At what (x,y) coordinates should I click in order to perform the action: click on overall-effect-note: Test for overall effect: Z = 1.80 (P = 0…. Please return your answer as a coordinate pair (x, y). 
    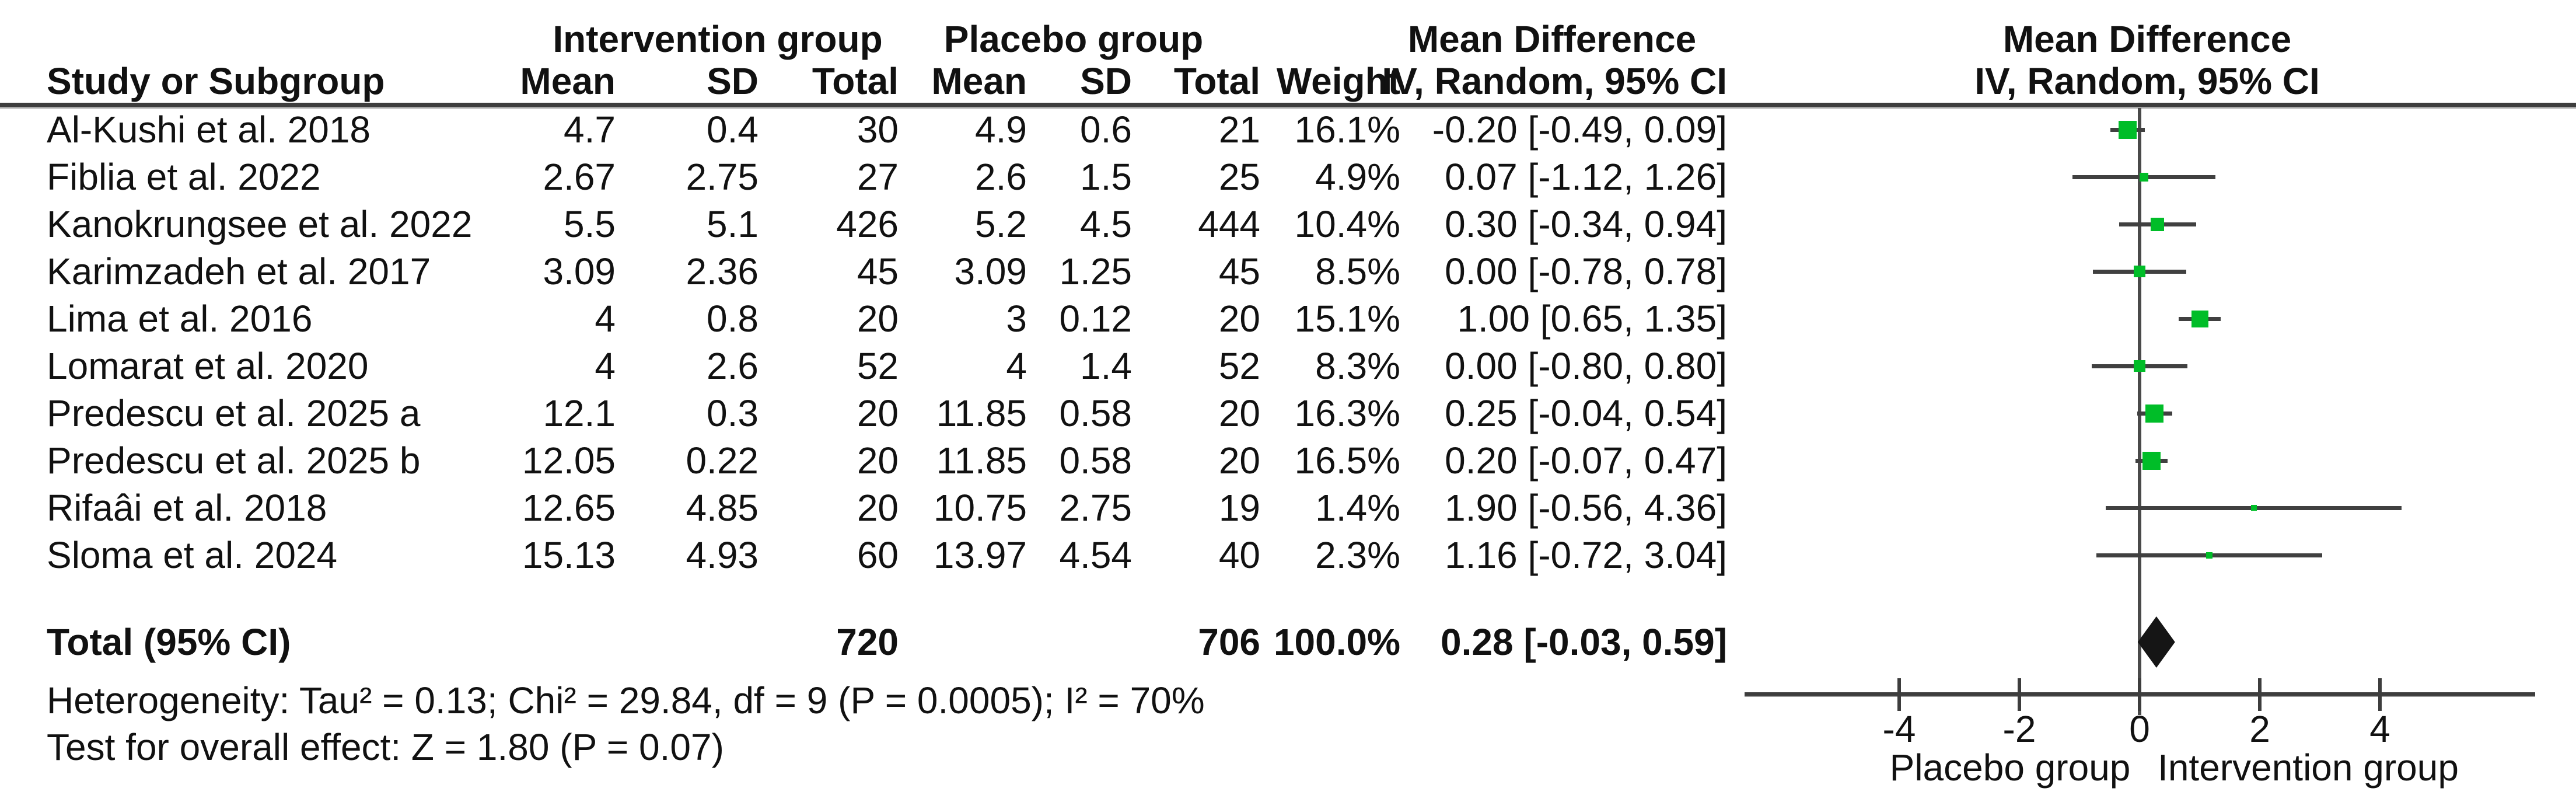
    Looking at the image, I should click on (385, 747).